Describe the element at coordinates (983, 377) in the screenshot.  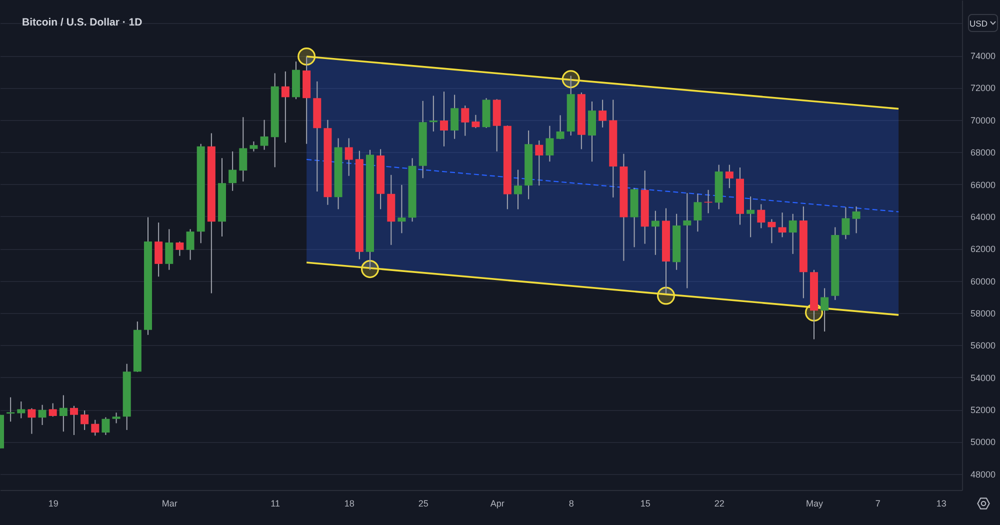
I see `y-tick-label: 54000` at that location.